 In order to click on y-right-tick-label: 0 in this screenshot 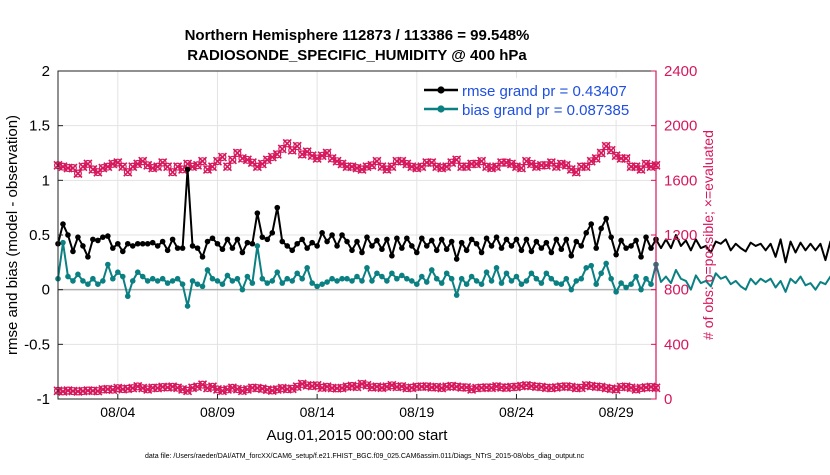, I will do `click(668, 399)`.